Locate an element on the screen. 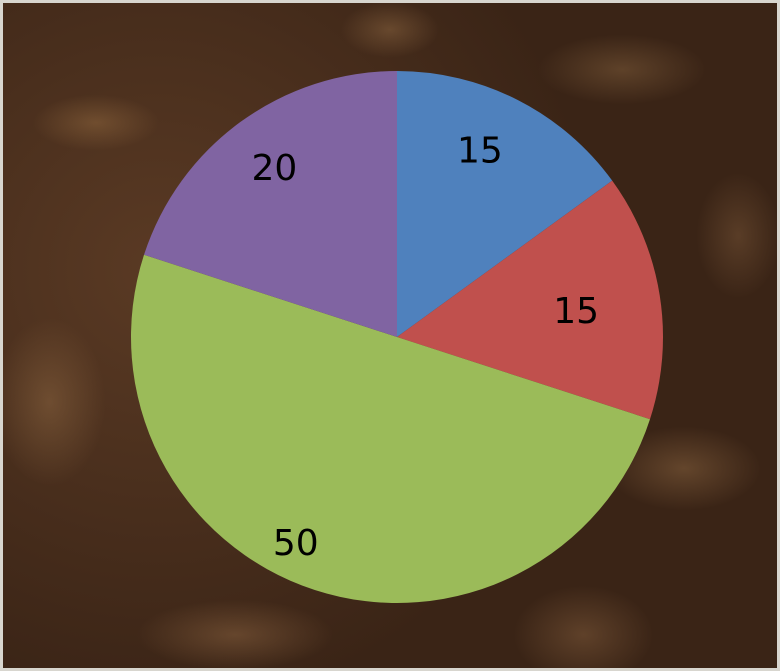 Image resolution: width=780 pixels, height=671 pixels. pie-data-label-3: 50 is located at coordinates (296, 543).